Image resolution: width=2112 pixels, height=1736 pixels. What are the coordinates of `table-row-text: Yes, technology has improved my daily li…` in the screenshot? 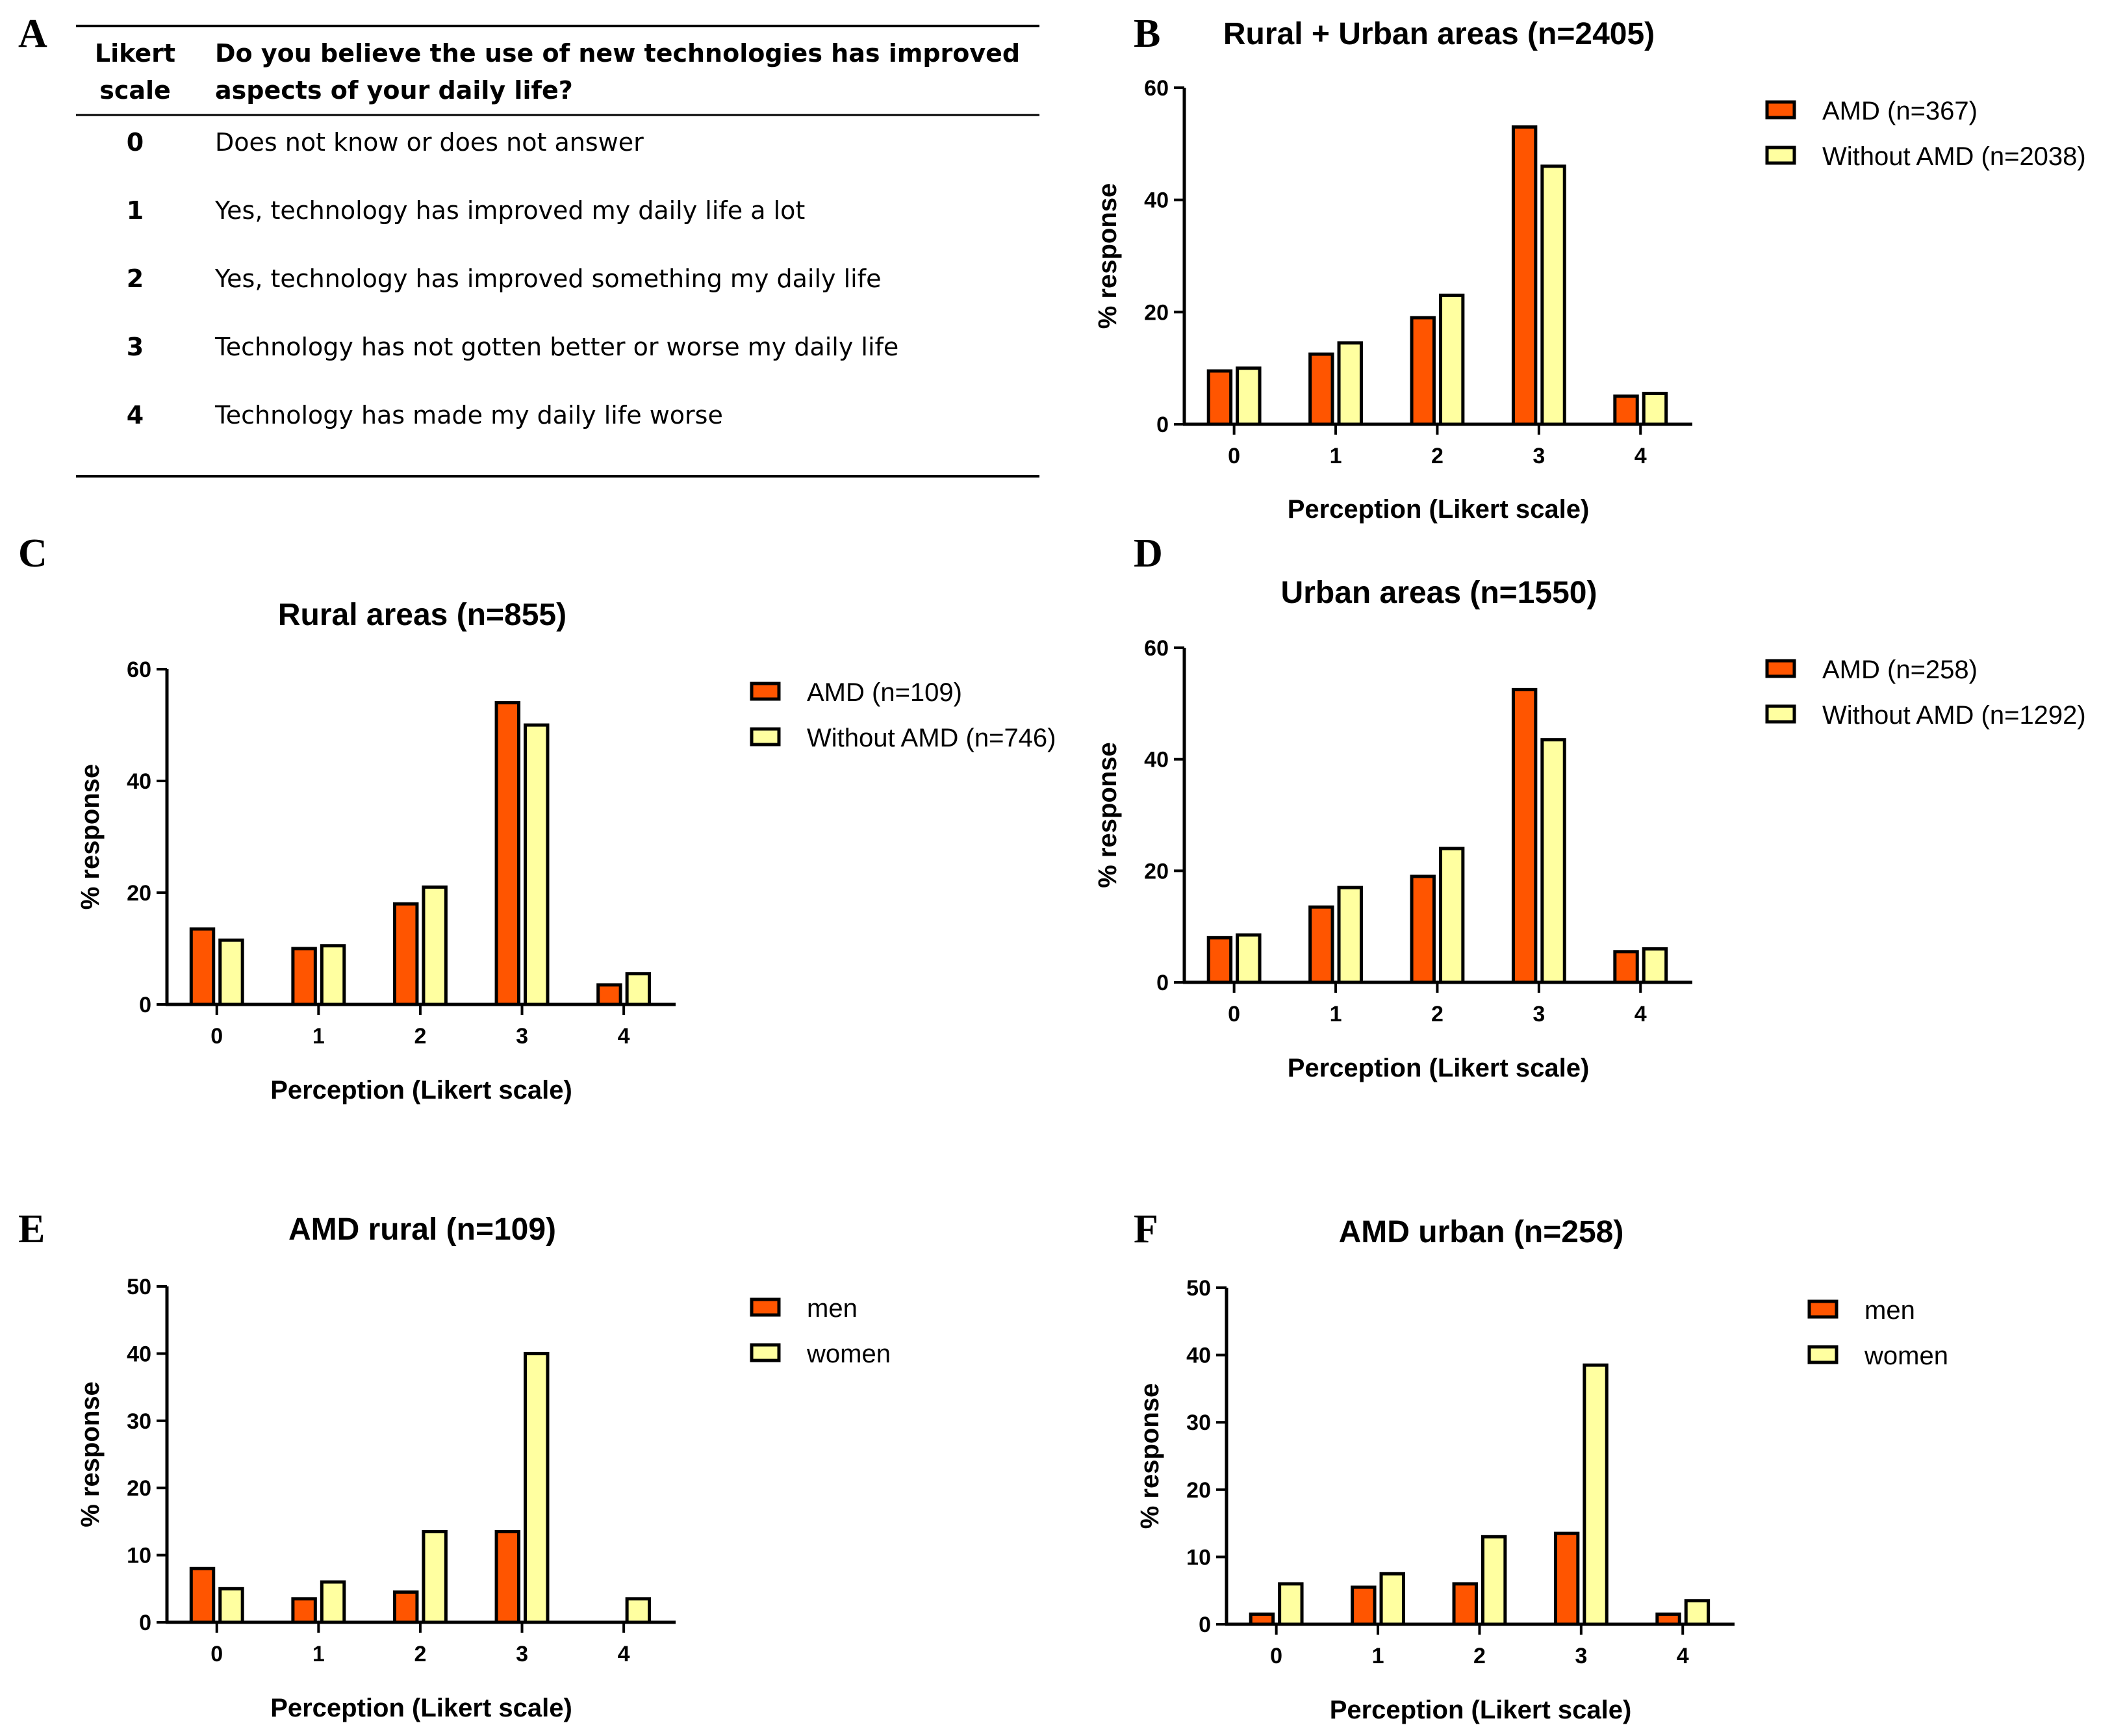 It's located at (509, 210).